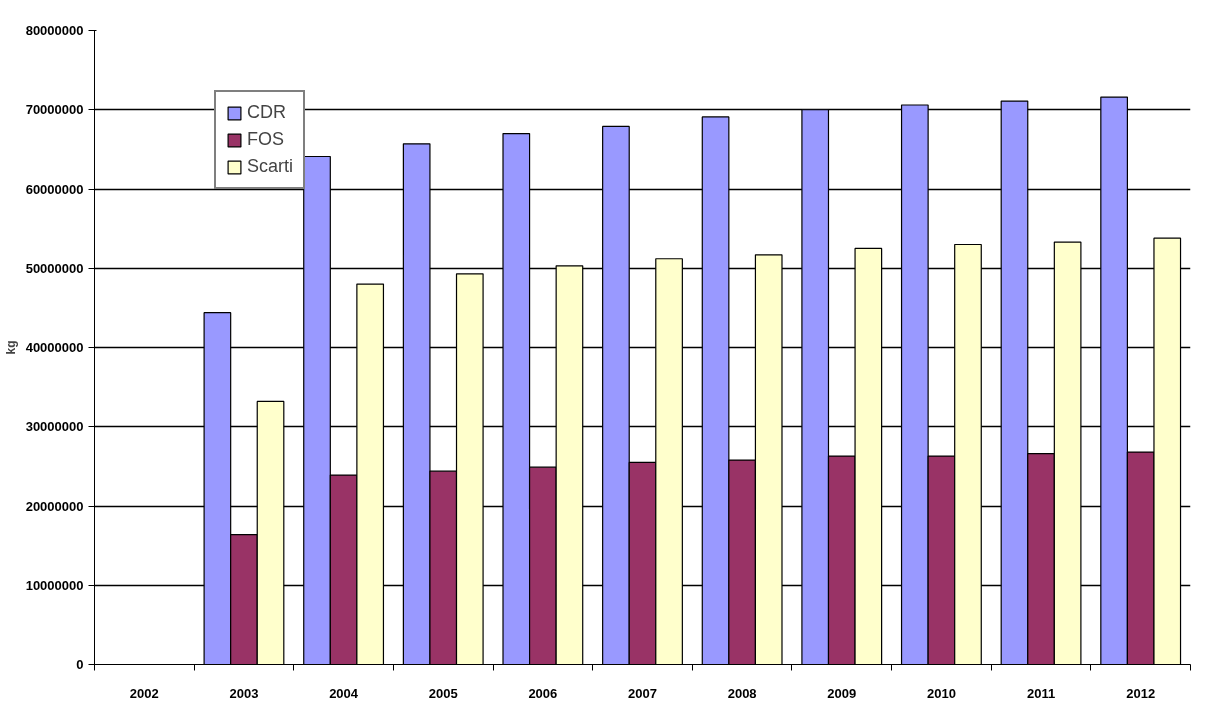  I want to click on y-tick-label: 80000000, so click(54, 30).